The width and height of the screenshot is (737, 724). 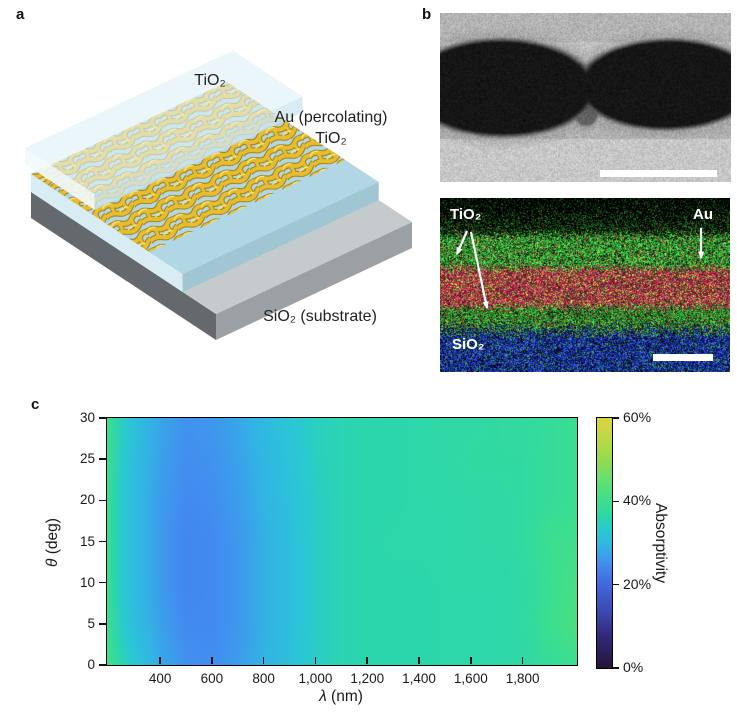 What do you see at coordinates (315, 678) in the screenshot?
I see `x-tick-label: 1,000` at bounding box center [315, 678].